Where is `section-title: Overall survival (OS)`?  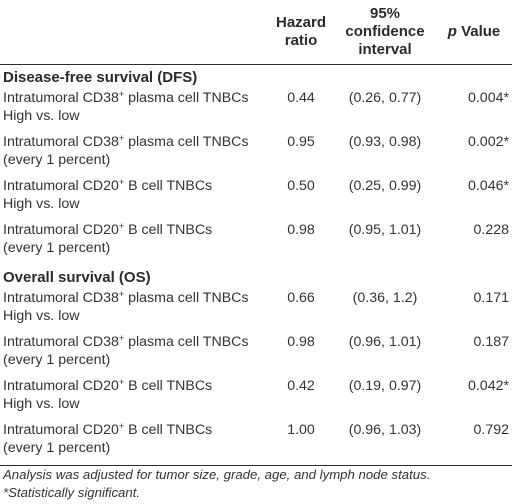 section-title: Overall survival (OS) is located at coordinates (77, 277).